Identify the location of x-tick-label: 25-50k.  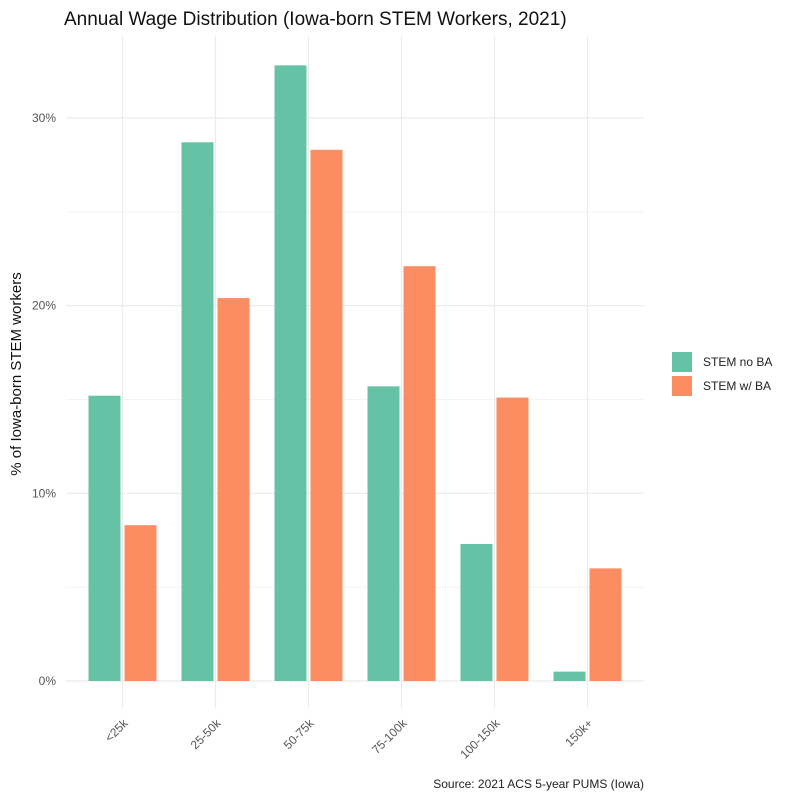
(206, 734).